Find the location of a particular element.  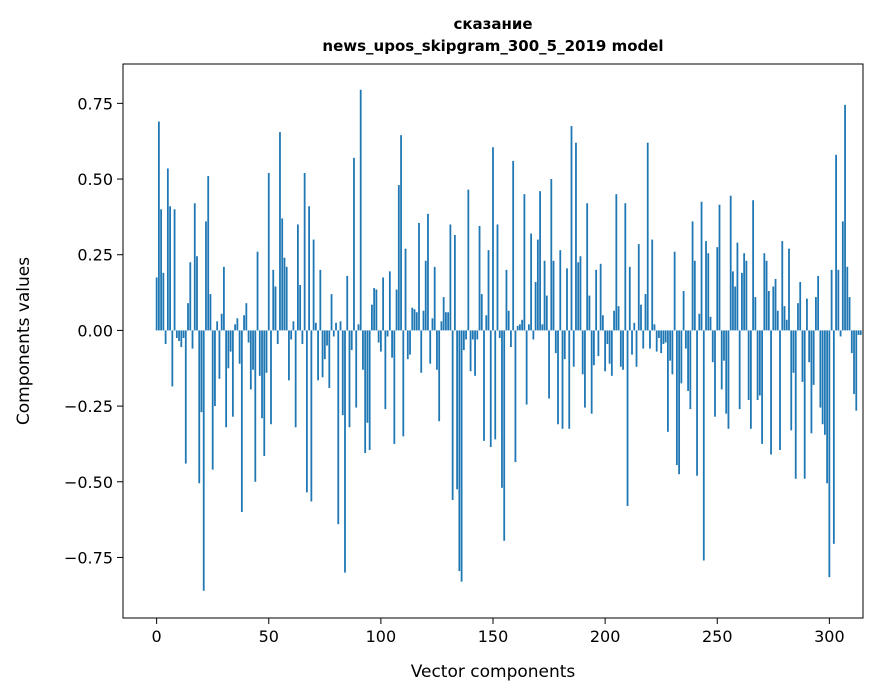

y-tick-label: −0.75 is located at coordinates (88, 557).